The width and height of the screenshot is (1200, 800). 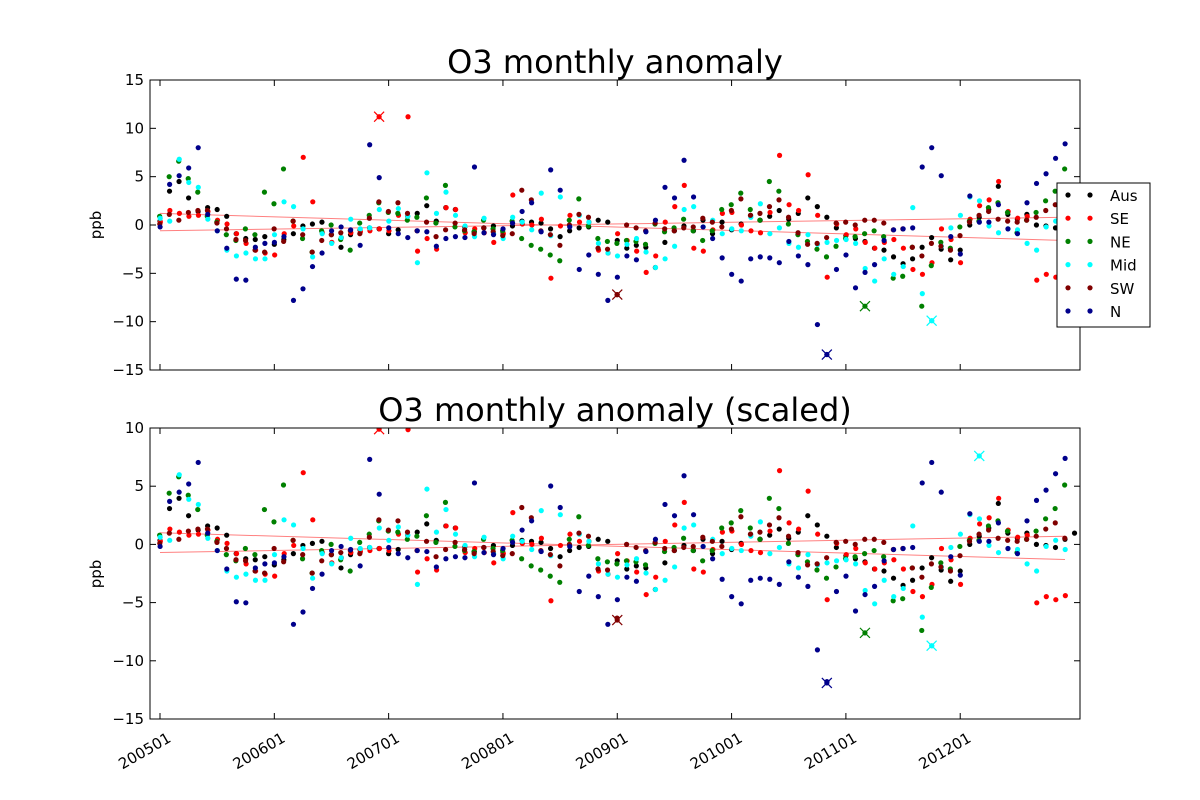 What do you see at coordinates (865, 306) in the screenshot?
I see `highlight-marker-ne` at bounding box center [865, 306].